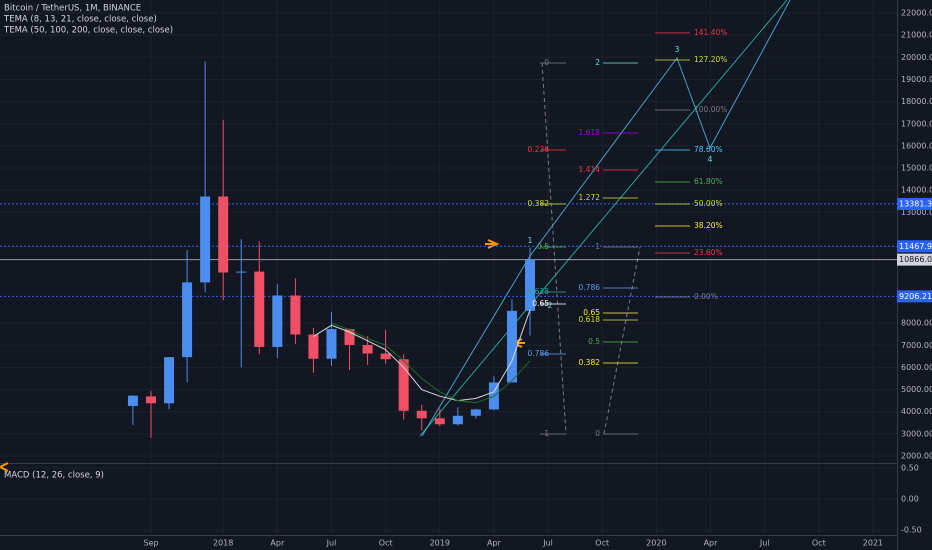 The image size is (932, 550). I want to click on fib-label: 23.60%, so click(708, 252).